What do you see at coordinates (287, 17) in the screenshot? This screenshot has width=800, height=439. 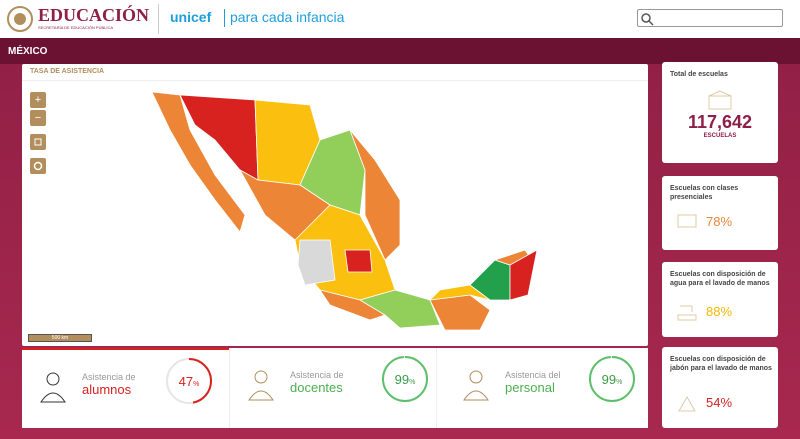 I see `partner-tagline: para cada infancia` at bounding box center [287, 17].